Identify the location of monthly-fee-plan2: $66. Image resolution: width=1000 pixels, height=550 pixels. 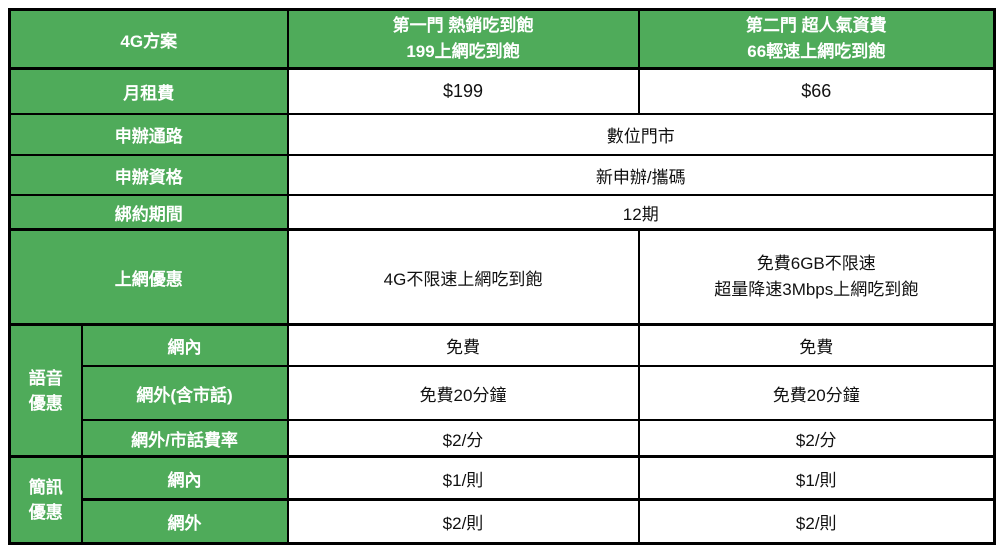
(816, 91).